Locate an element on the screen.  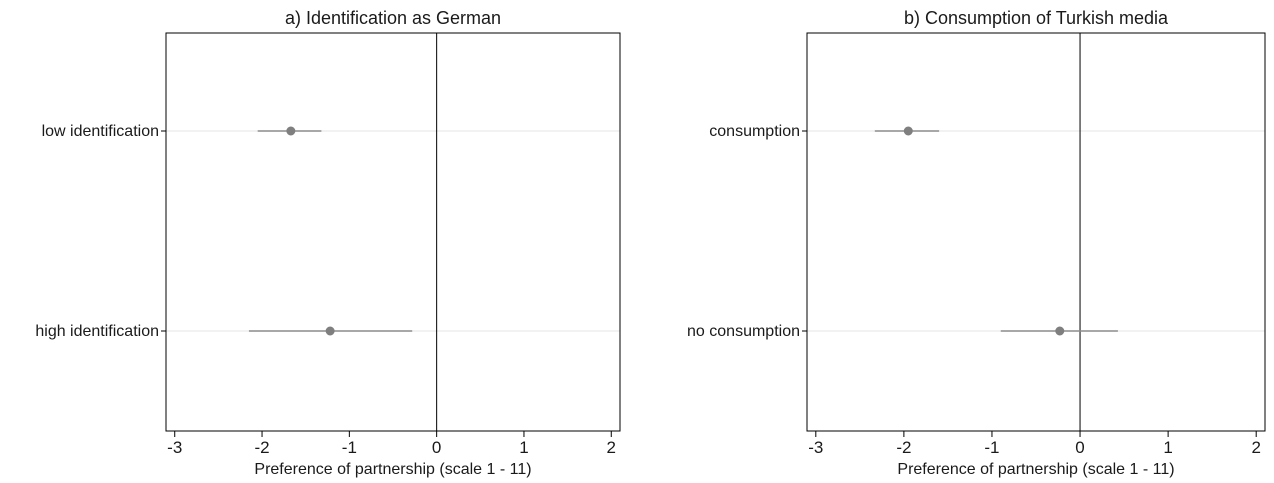
y-tick-label: low identification is located at coordinates (100, 131).